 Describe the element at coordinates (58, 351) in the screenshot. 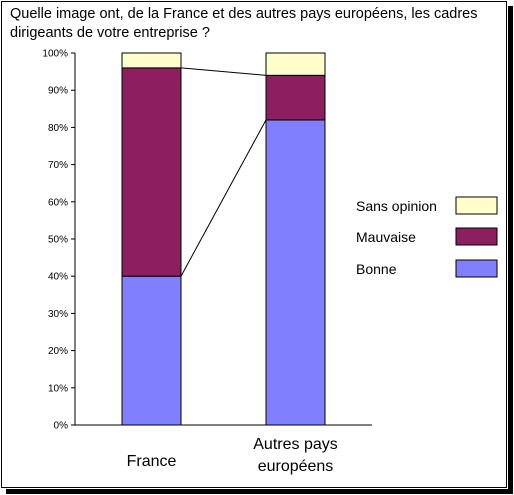

I see `y-tick-label: 20%` at that location.